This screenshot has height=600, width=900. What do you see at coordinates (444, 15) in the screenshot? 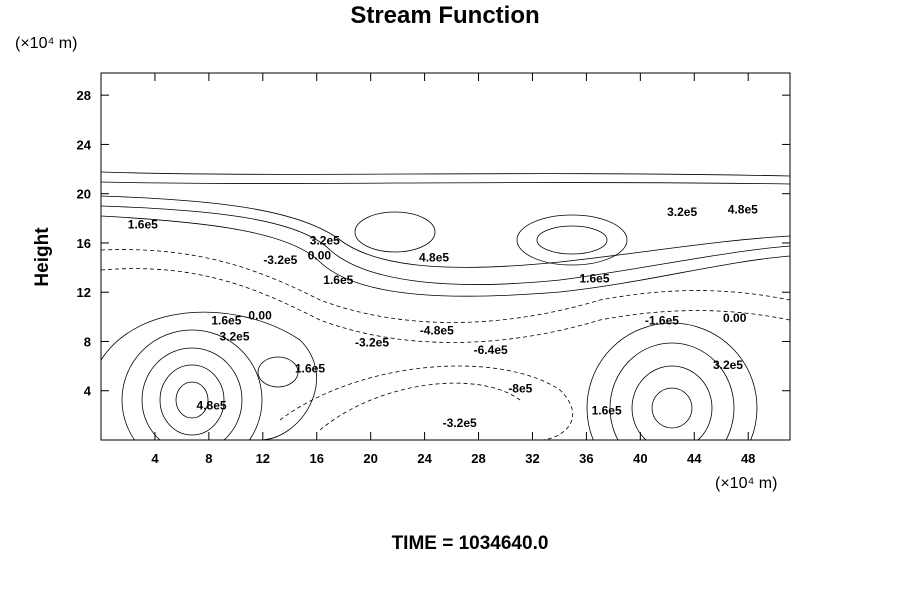
I see `chart-title: Stream Function` at bounding box center [444, 15].